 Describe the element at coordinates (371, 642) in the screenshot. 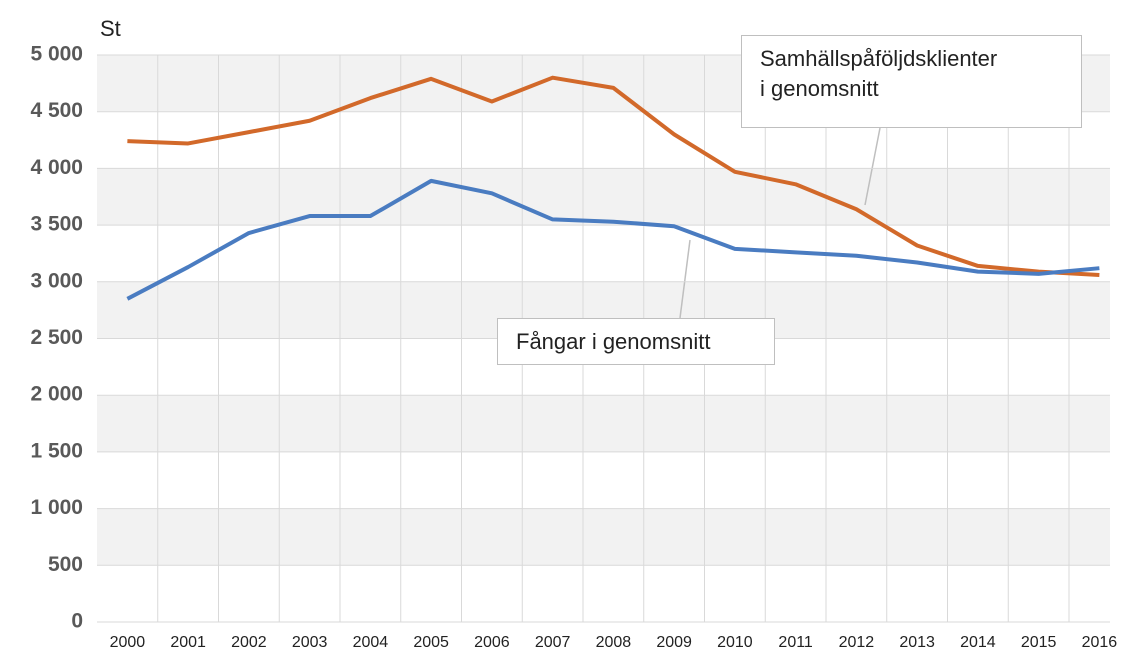

I see `x-tick-label: 2004` at that location.